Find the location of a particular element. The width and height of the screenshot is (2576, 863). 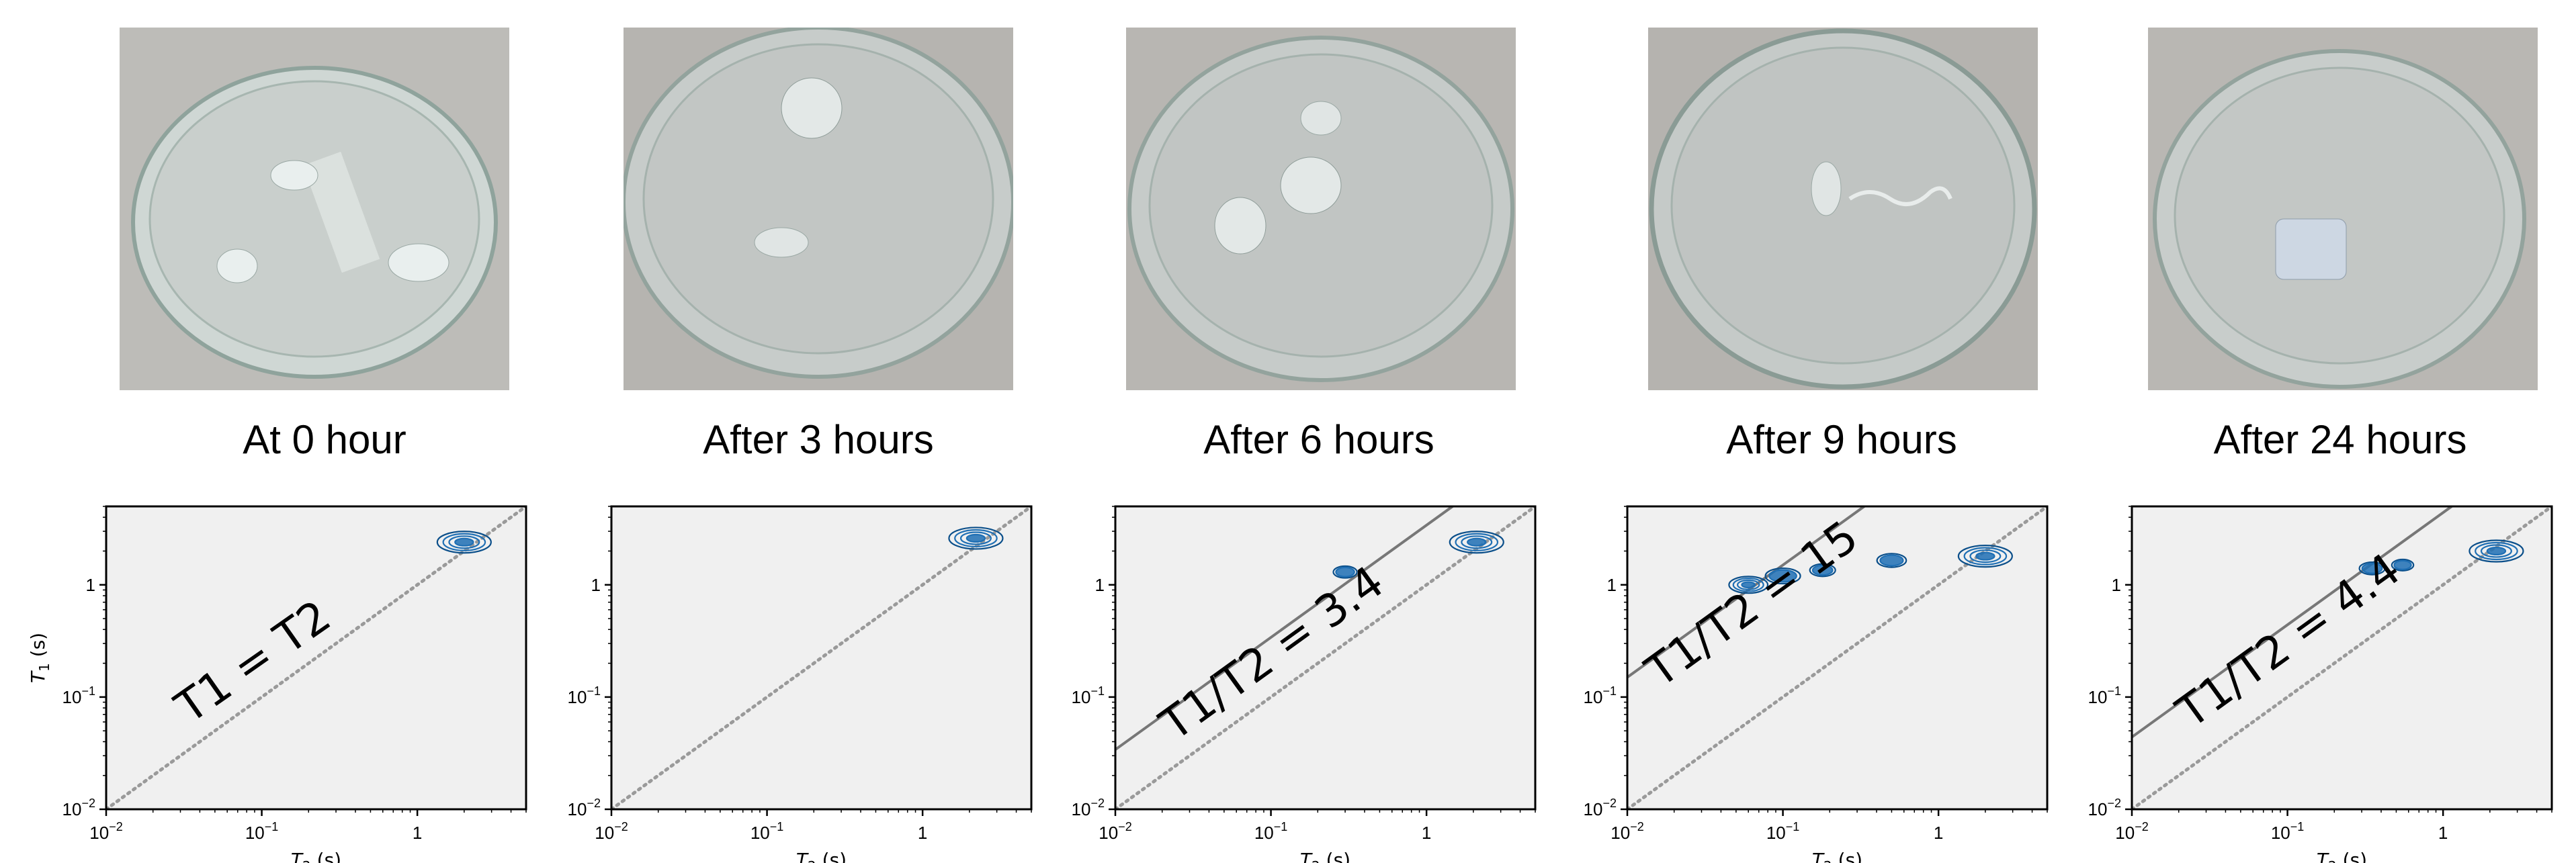

photo-dish-0h is located at coordinates (314, 209).